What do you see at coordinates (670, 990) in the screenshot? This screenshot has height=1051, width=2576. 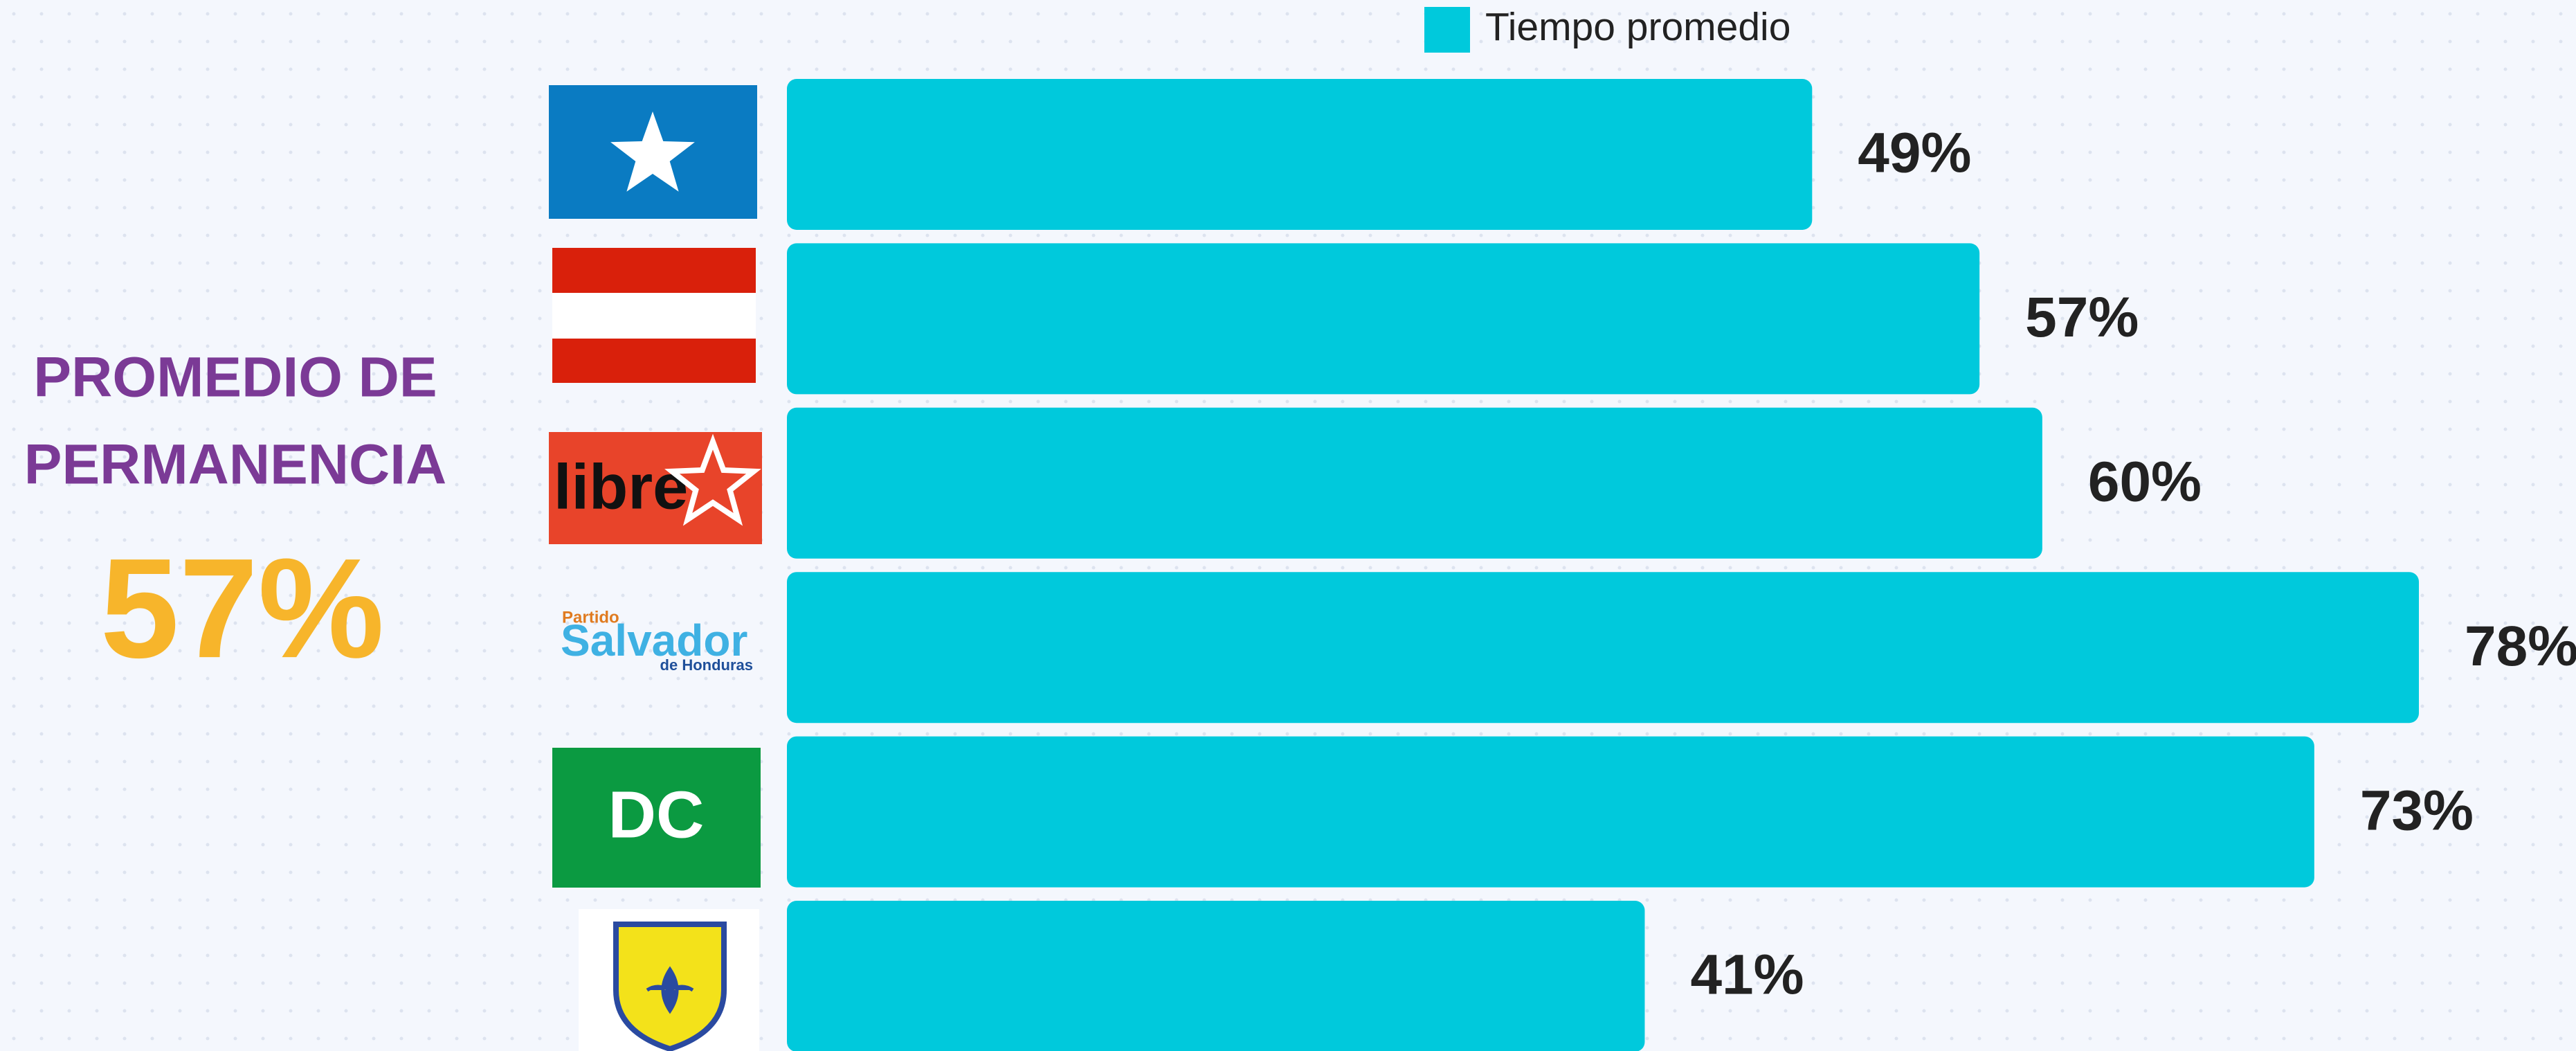 I see `logo-emblem` at bounding box center [670, 990].